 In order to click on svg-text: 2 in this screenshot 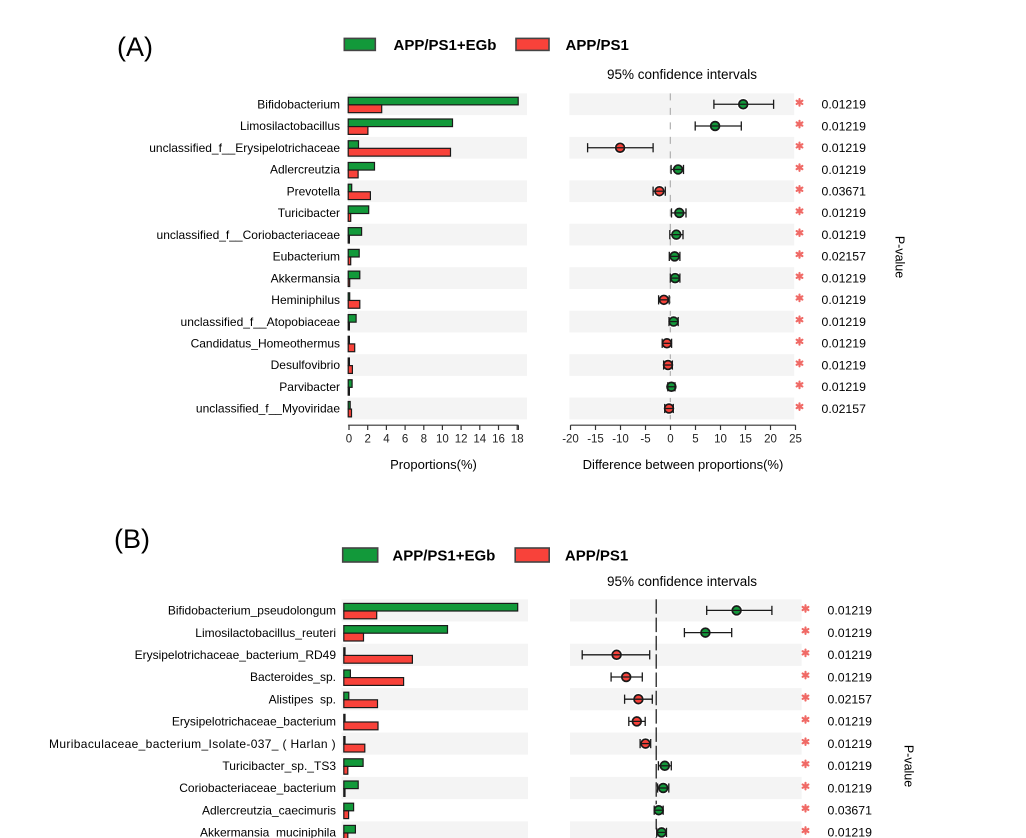, I will do `click(367, 440)`.